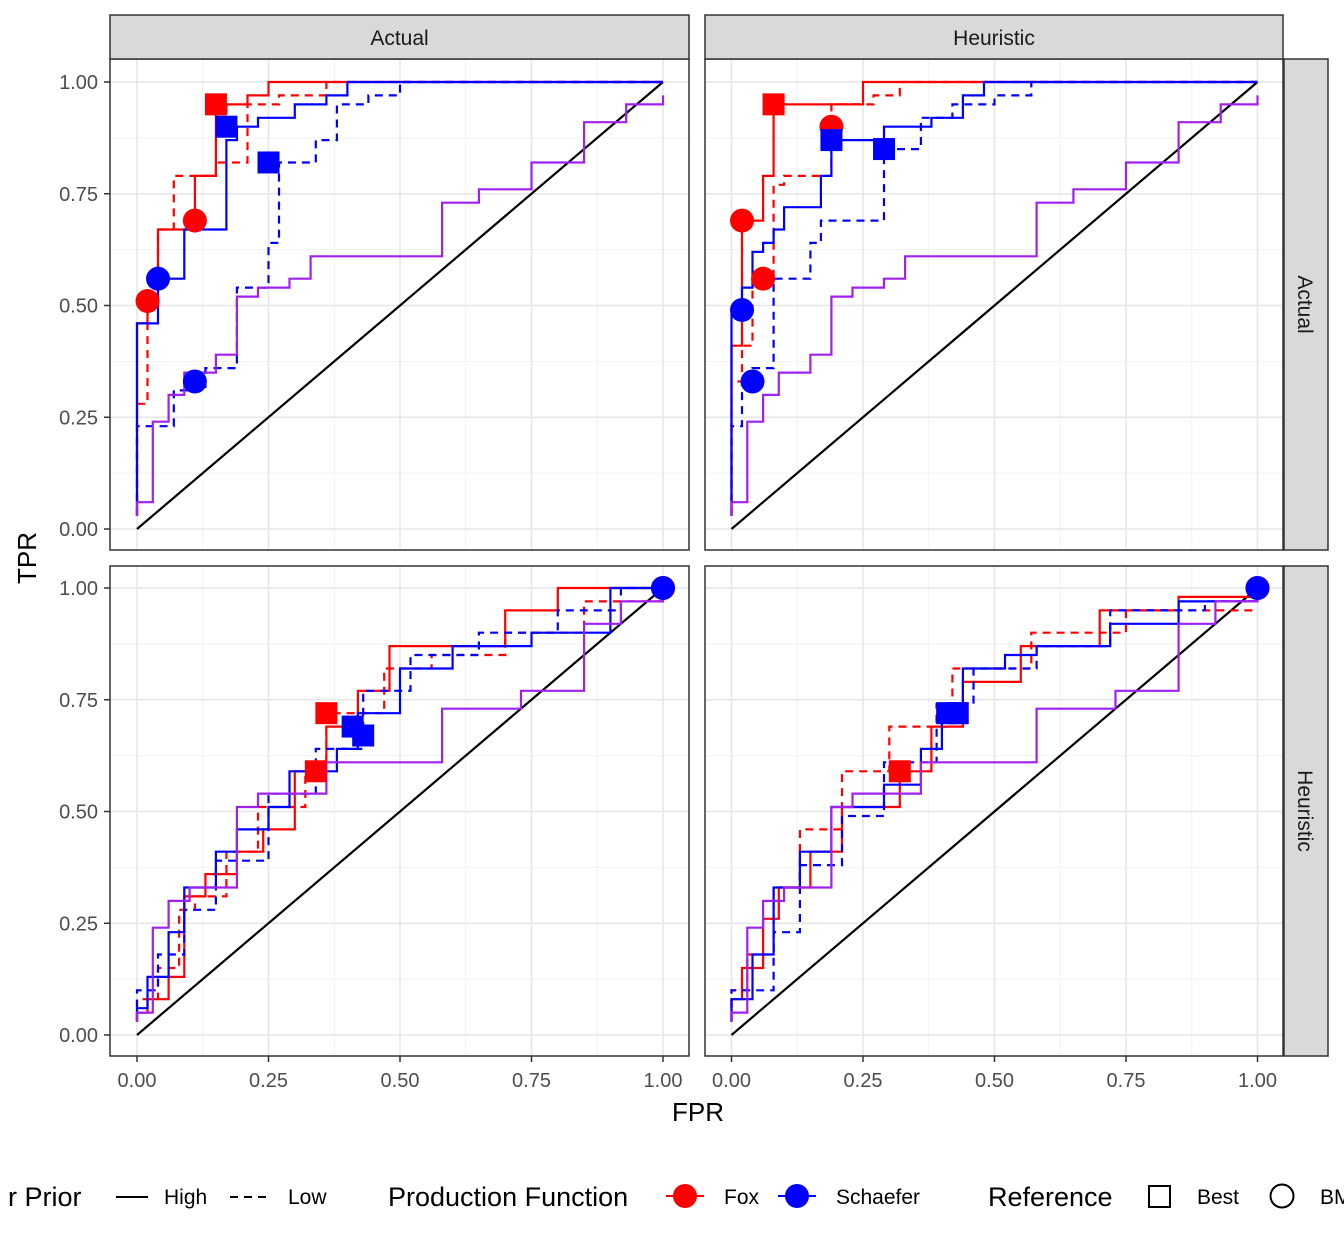  I want to click on x-axis-title: FPR, so click(698, 1112).